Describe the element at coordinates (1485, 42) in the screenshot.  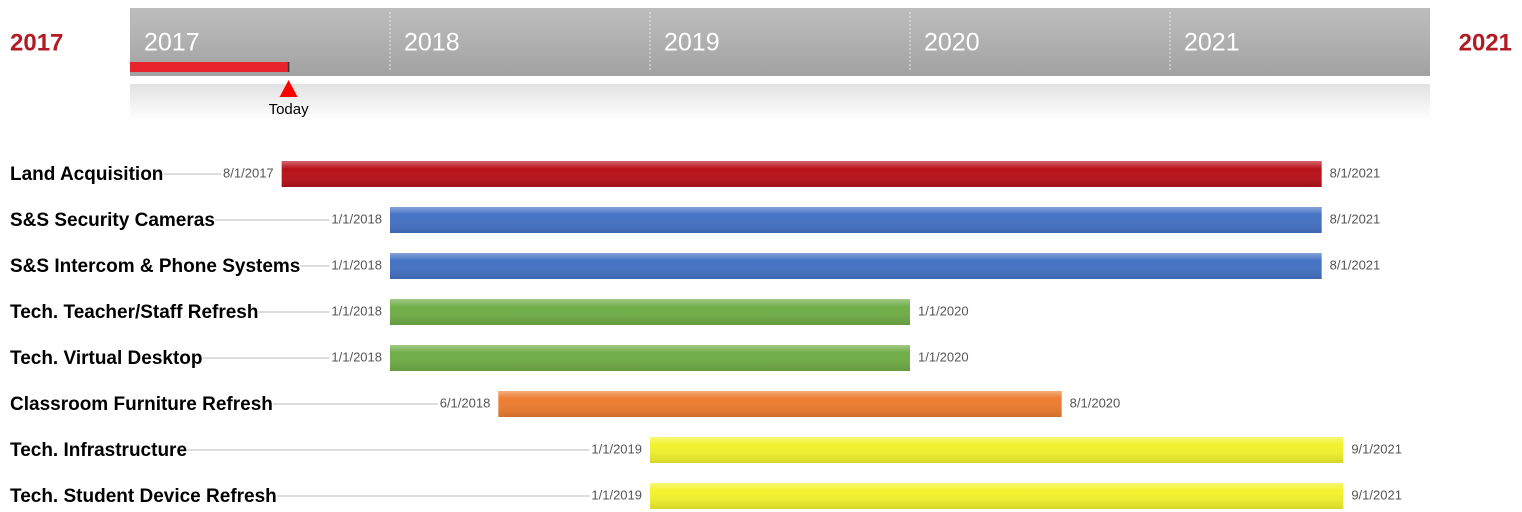
I see `end-year: 2021` at that location.